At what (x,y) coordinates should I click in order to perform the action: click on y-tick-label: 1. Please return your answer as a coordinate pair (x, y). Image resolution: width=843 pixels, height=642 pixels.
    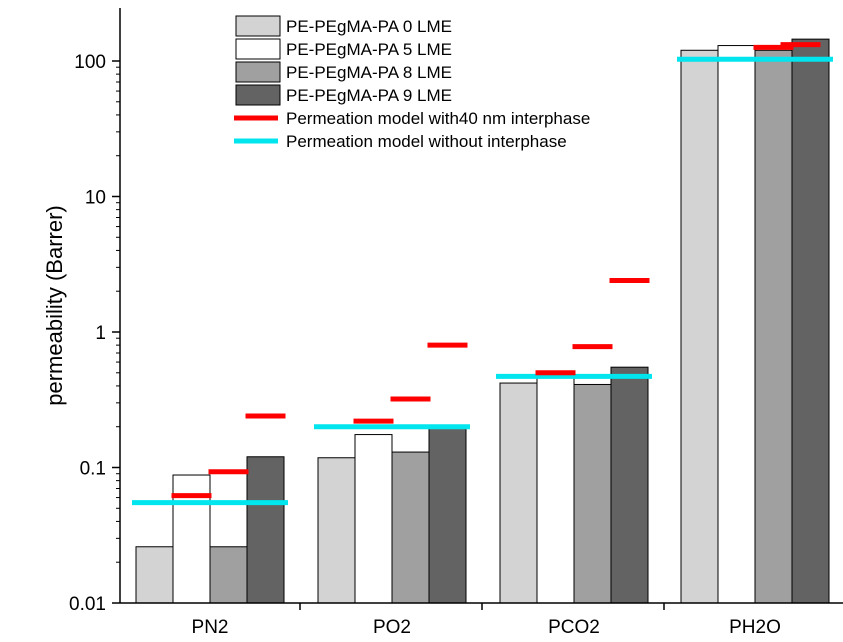
    Looking at the image, I should click on (100, 333).